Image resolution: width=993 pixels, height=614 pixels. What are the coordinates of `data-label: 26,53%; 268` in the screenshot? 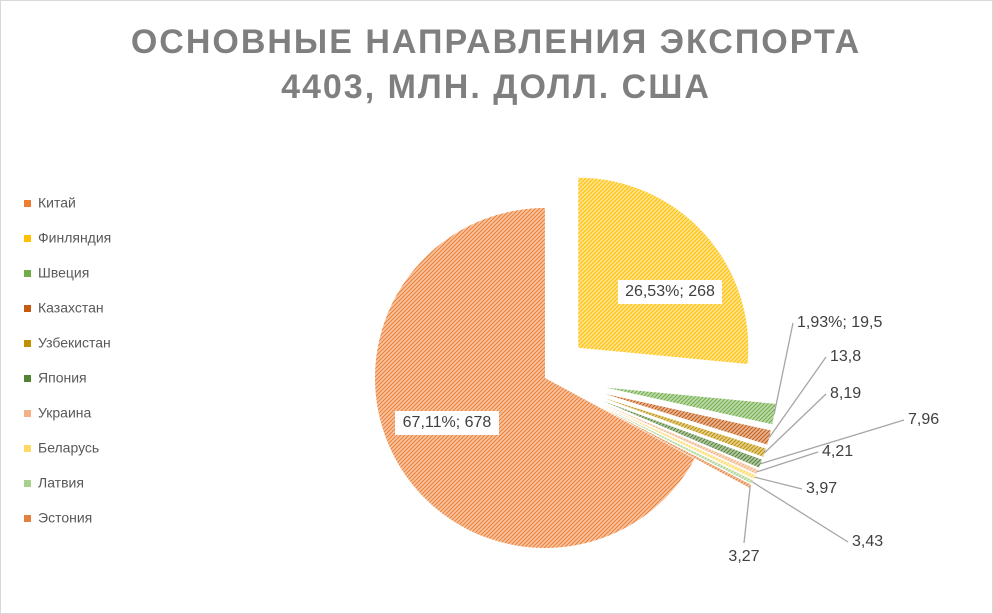 It's located at (670, 291).